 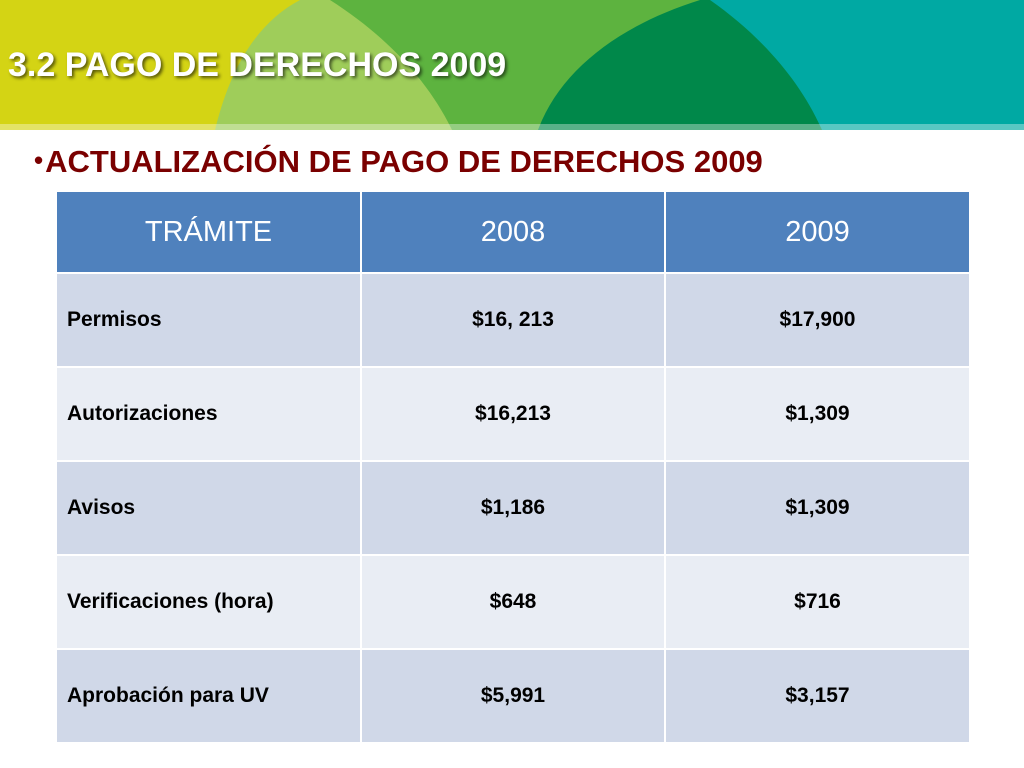 I want to click on table-row: Verificaciones (hora) $648 $716, so click(x=513, y=602).